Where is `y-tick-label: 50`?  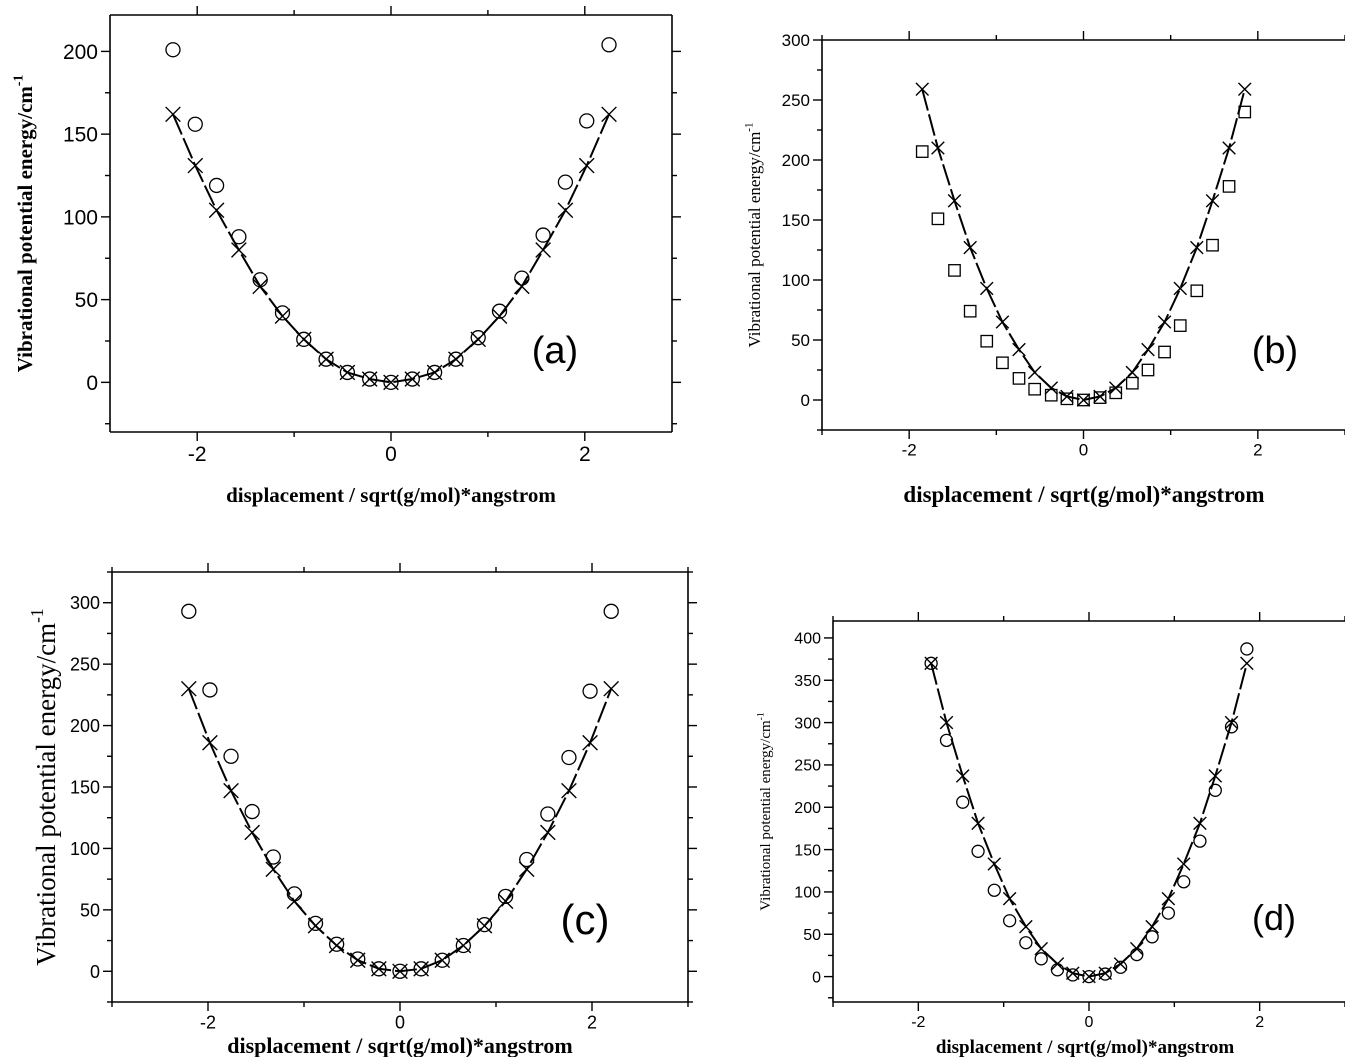
y-tick-label: 50 is located at coordinates (86, 300).